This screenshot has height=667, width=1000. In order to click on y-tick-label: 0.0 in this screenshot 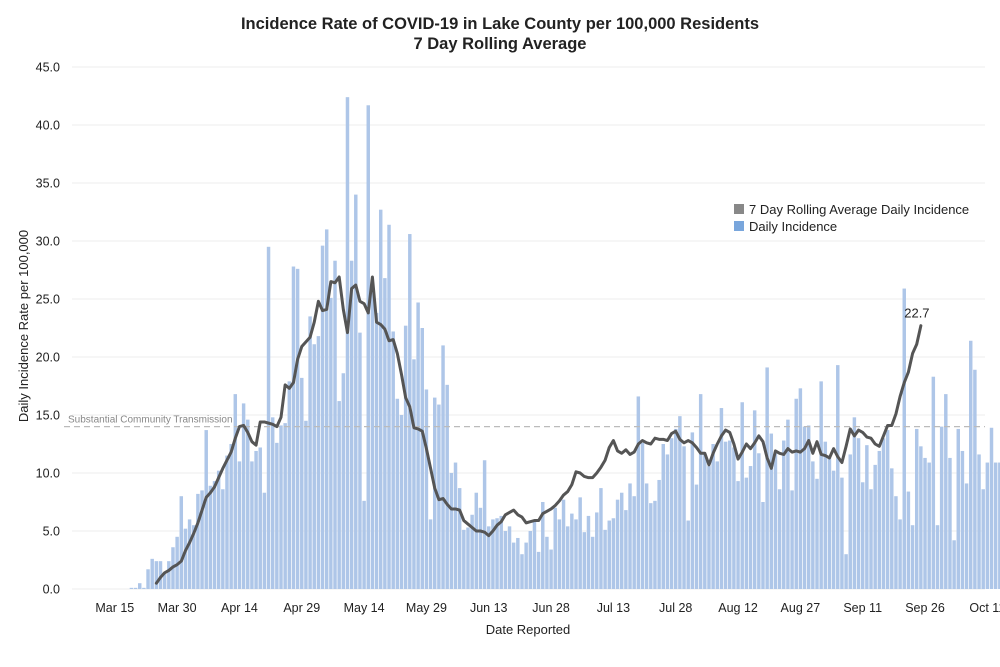, I will do `click(51, 590)`.